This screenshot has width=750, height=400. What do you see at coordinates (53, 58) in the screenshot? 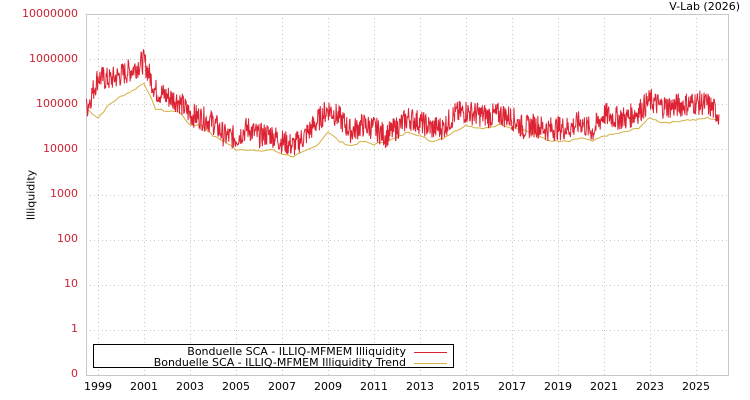
I see `y-tick: 1000000` at bounding box center [53, 58].